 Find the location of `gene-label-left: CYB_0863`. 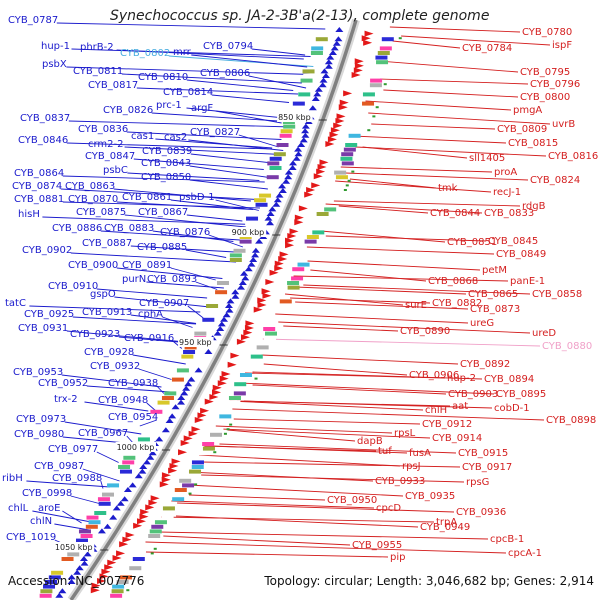

gene-label-left: CYB_0863 is located at coordinates (90, 186).